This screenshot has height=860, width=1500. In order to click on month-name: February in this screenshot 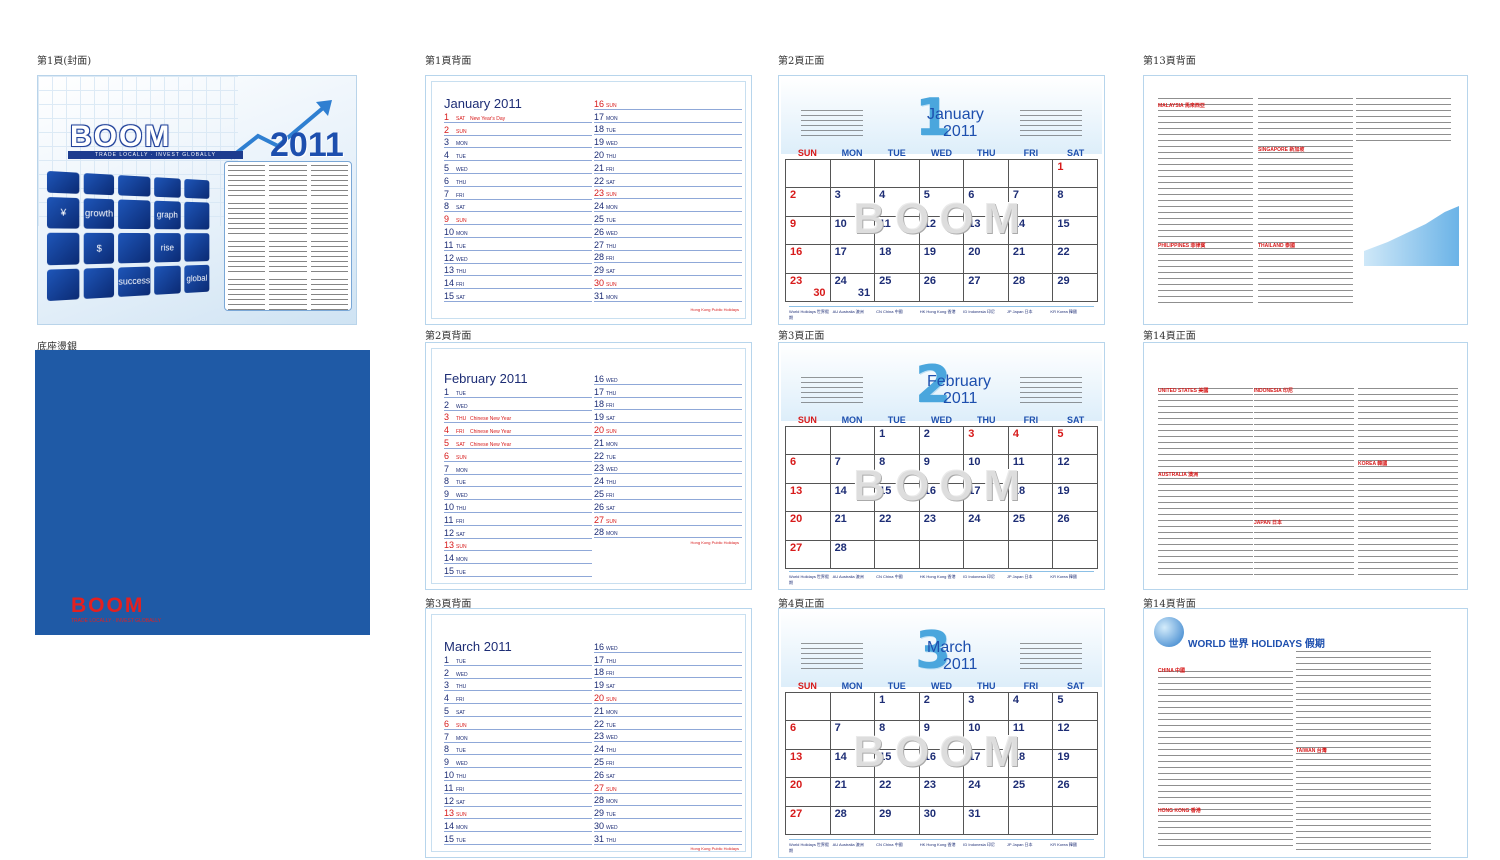, I will do `click(959, 382)`.